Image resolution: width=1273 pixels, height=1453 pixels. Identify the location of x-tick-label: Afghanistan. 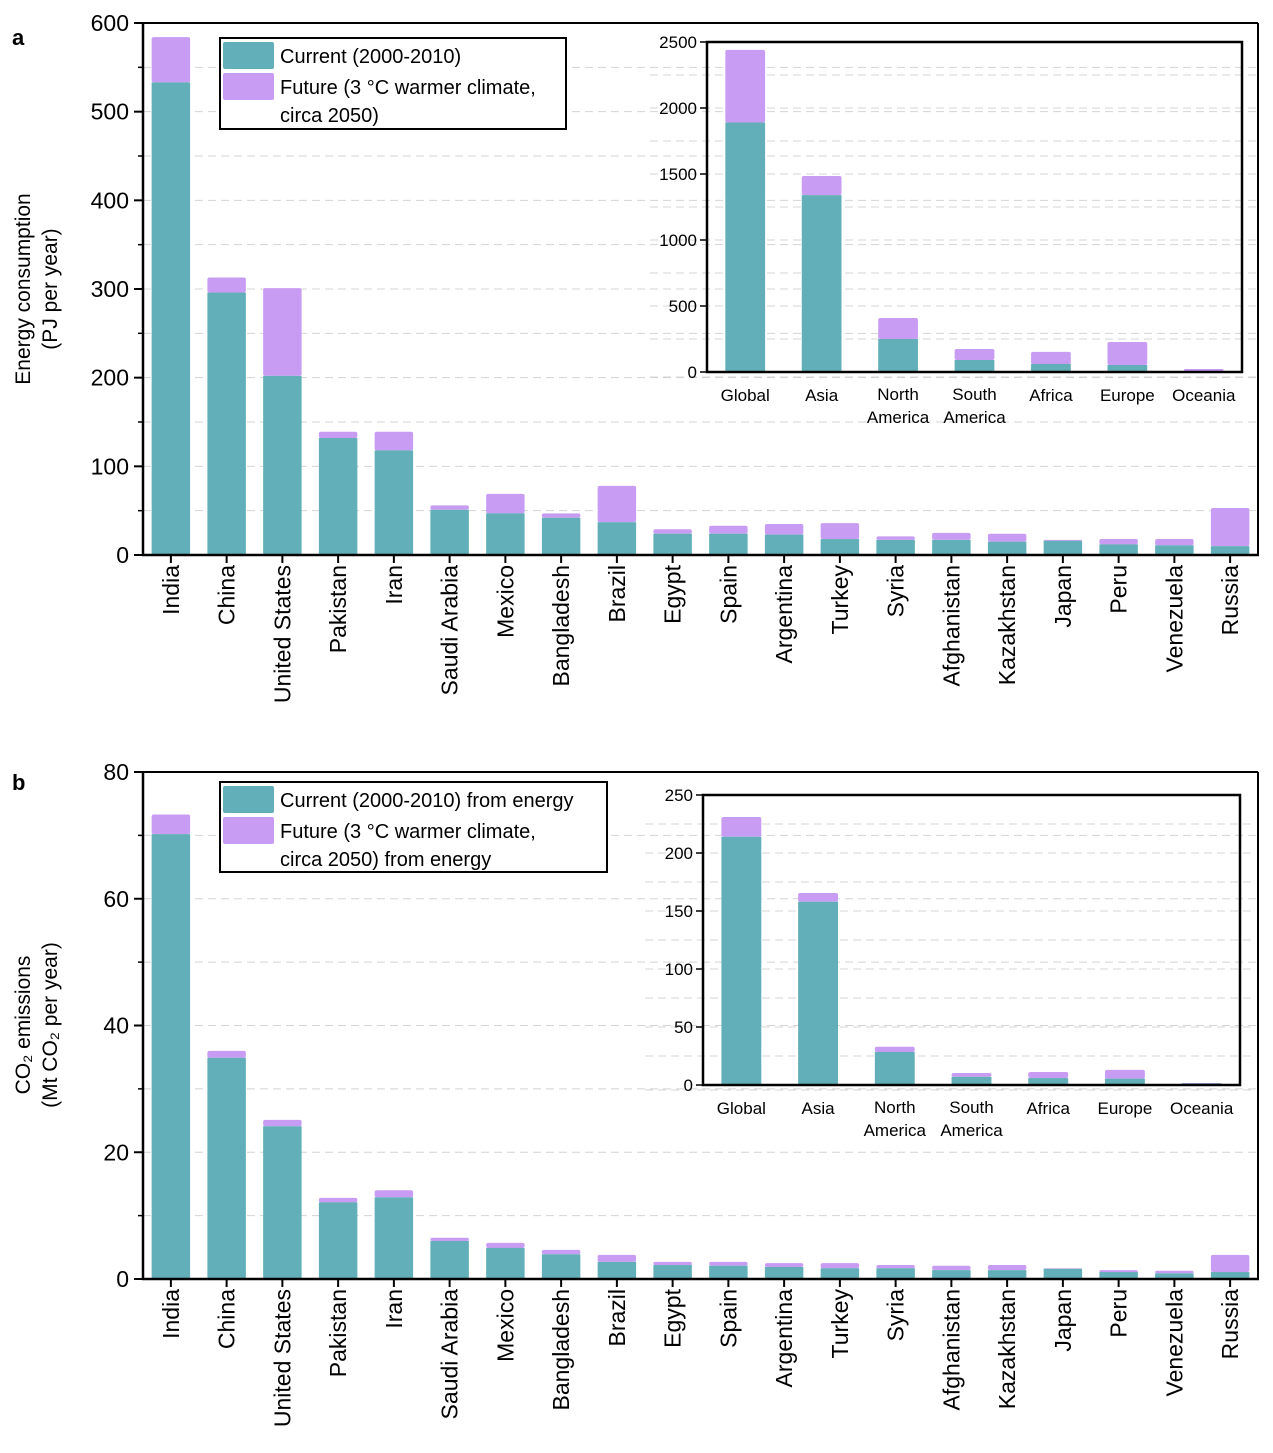
(951, 1349).